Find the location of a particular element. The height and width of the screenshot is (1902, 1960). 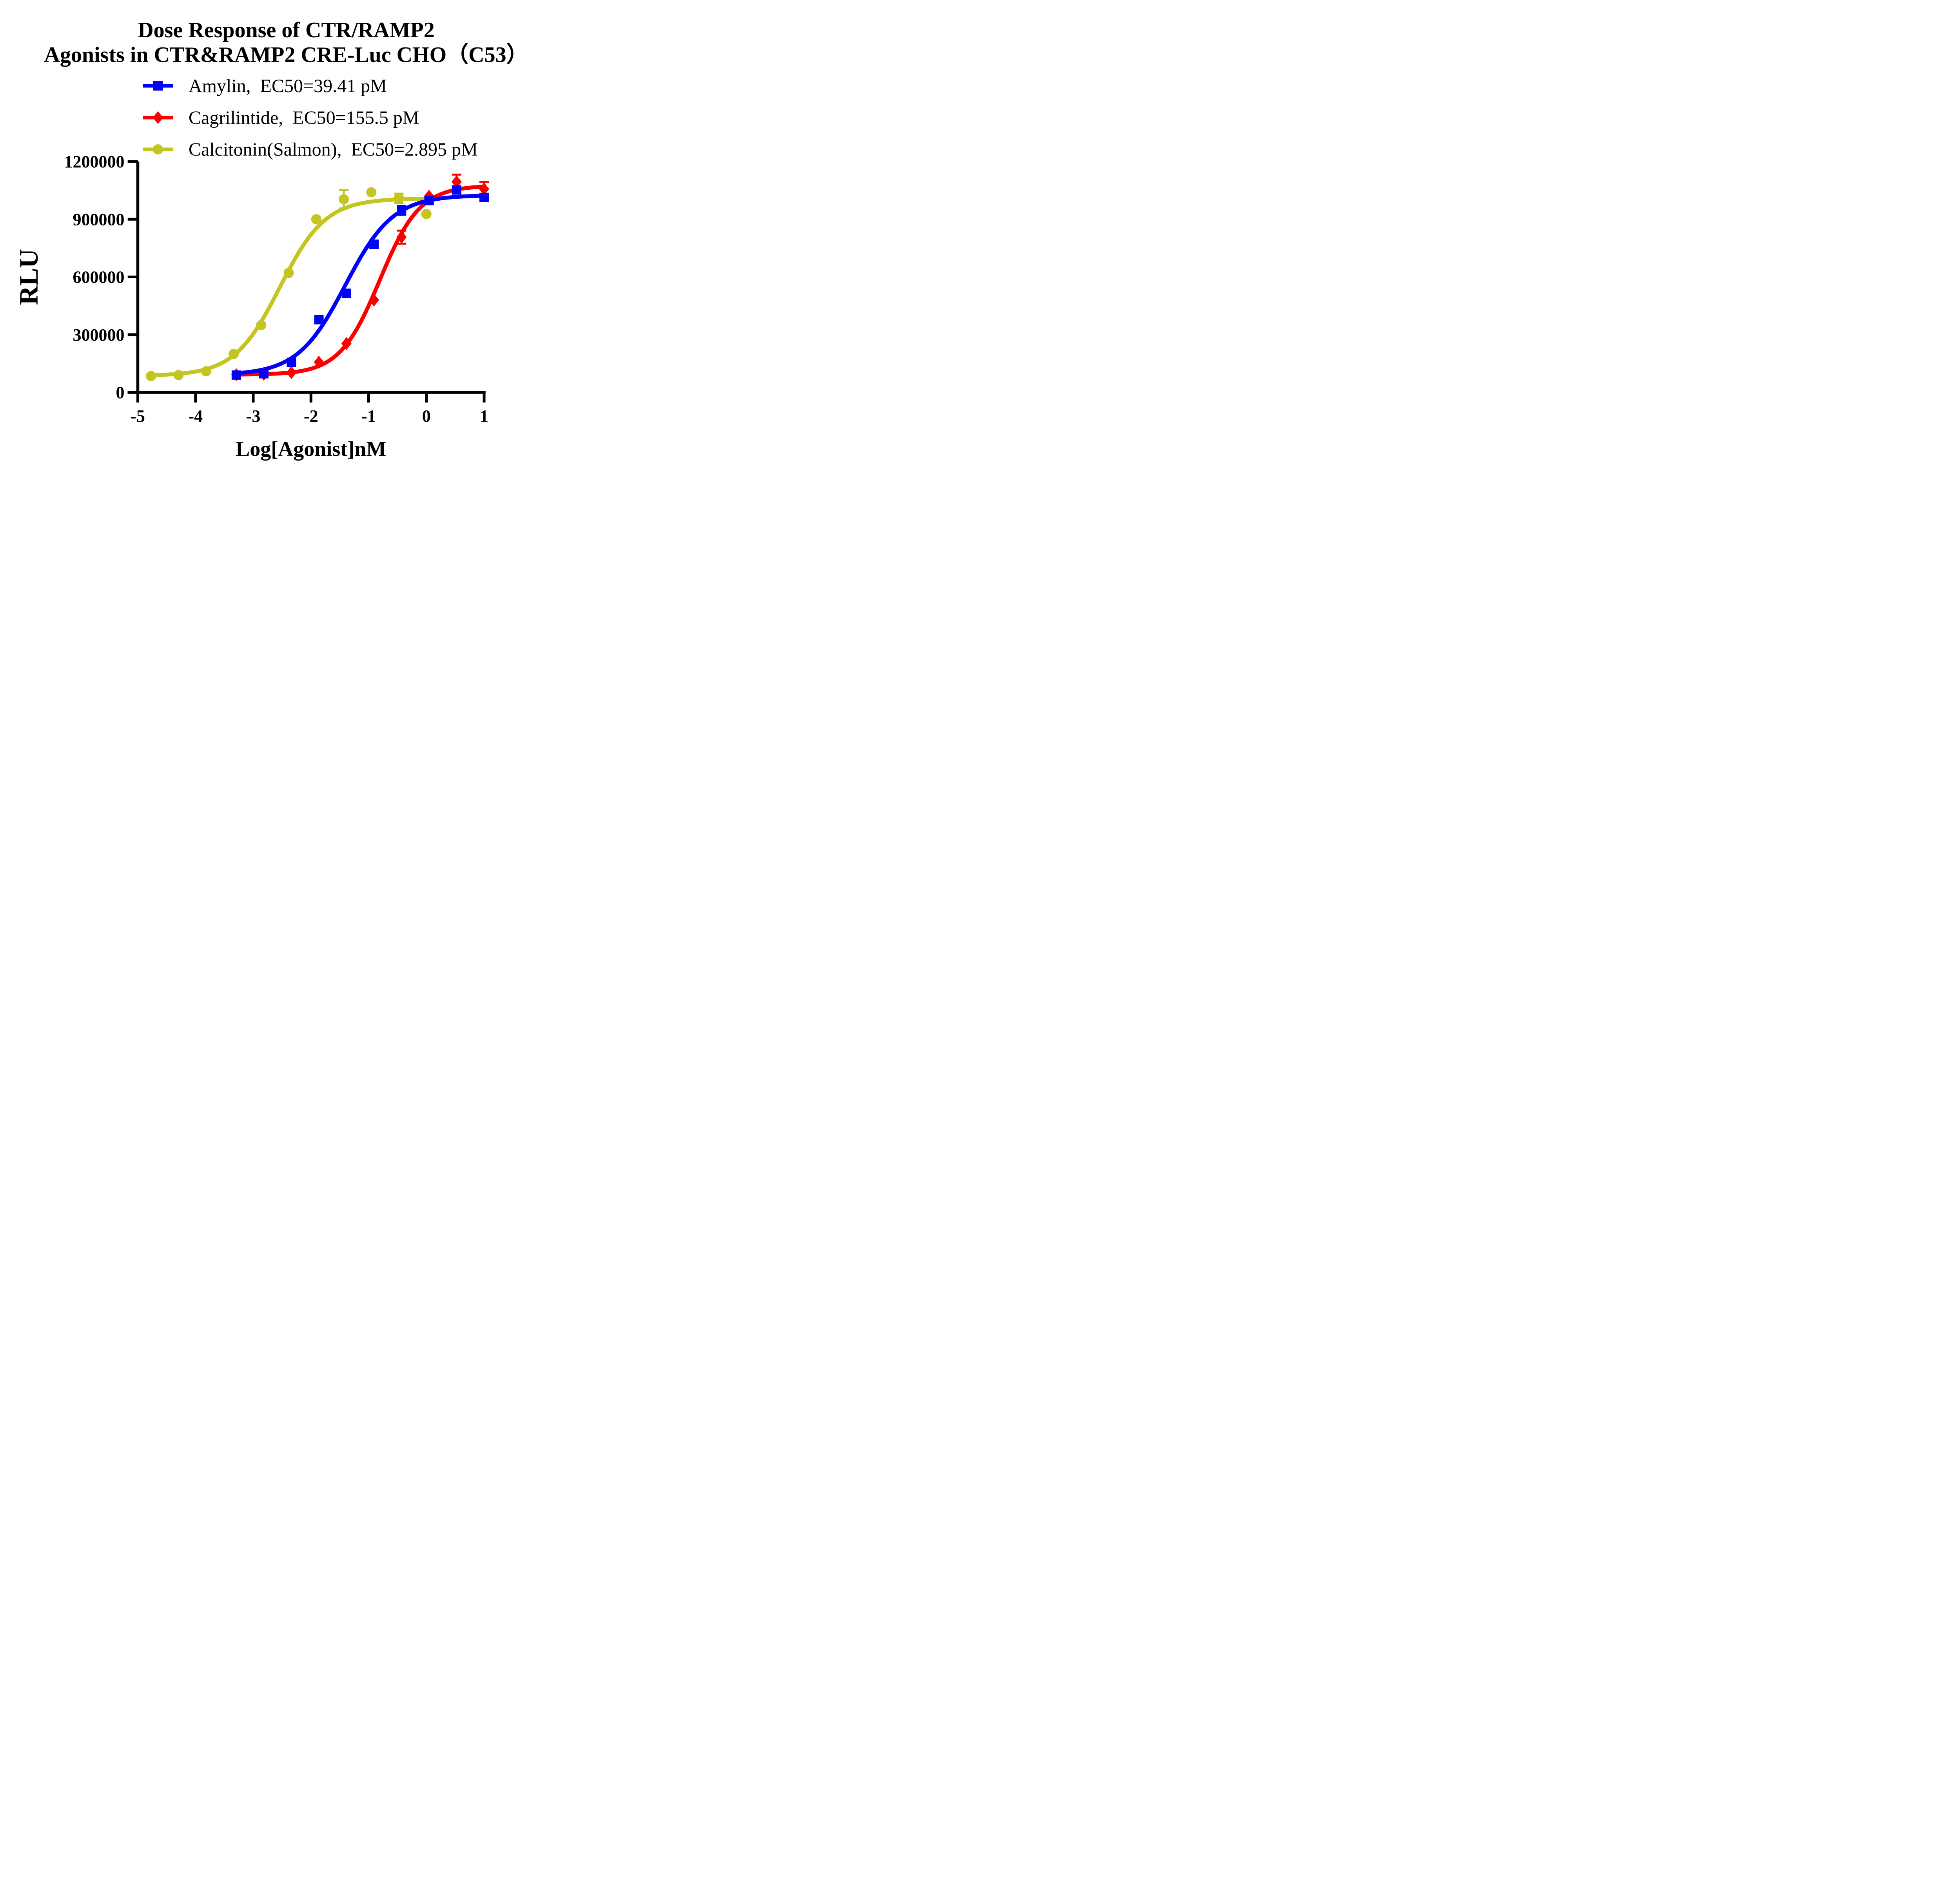

chart-title-line1: Dose Response of CTR/RAMP2 is located at coordinates (286, 30).